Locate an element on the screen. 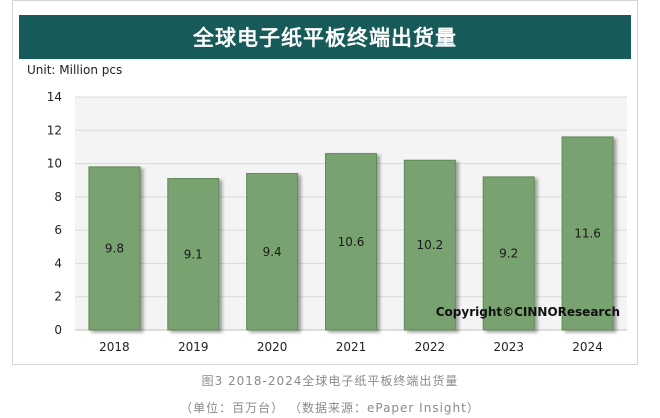 This screenshot has height=418, width=660. bar-2024 is located at coordinates (587, 233).